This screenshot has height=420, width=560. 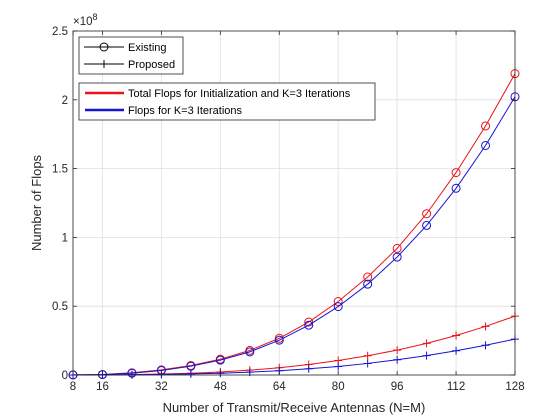 I want to click on legend-markers: Existing Proposed, so click(x=131, y=55).